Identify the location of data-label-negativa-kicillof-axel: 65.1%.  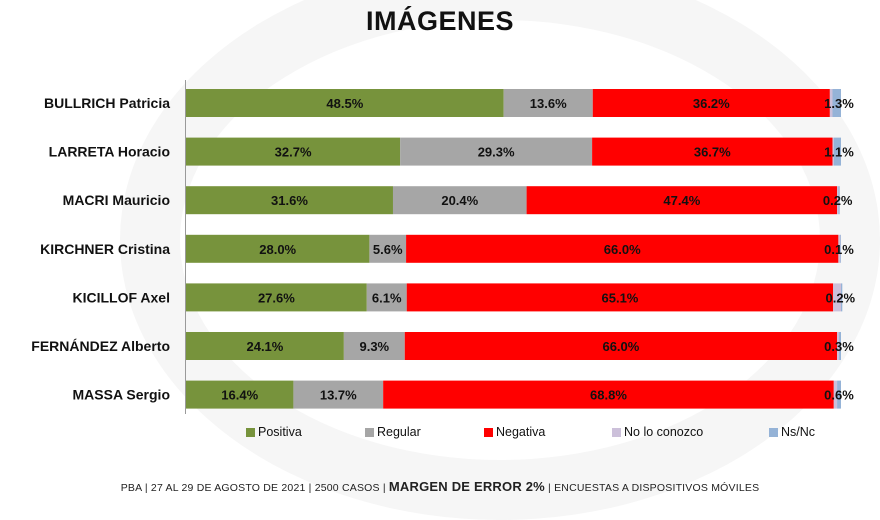
(620, 297).